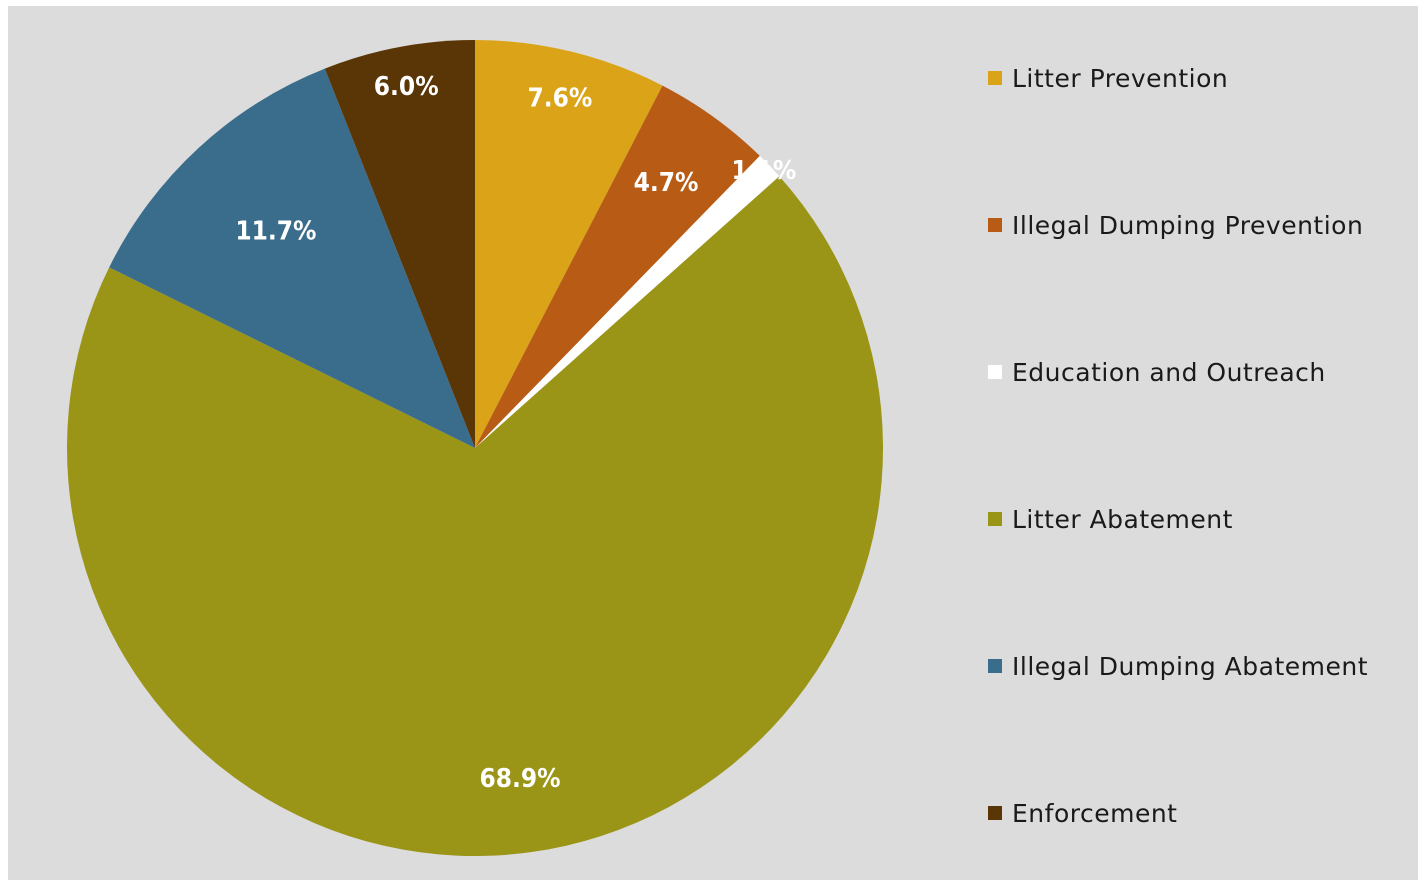 The image size is (1420, 886). Describe the element at coordinates (569, 244) in the screenshot. I see `pie-slice-litter-prevention` at that location.